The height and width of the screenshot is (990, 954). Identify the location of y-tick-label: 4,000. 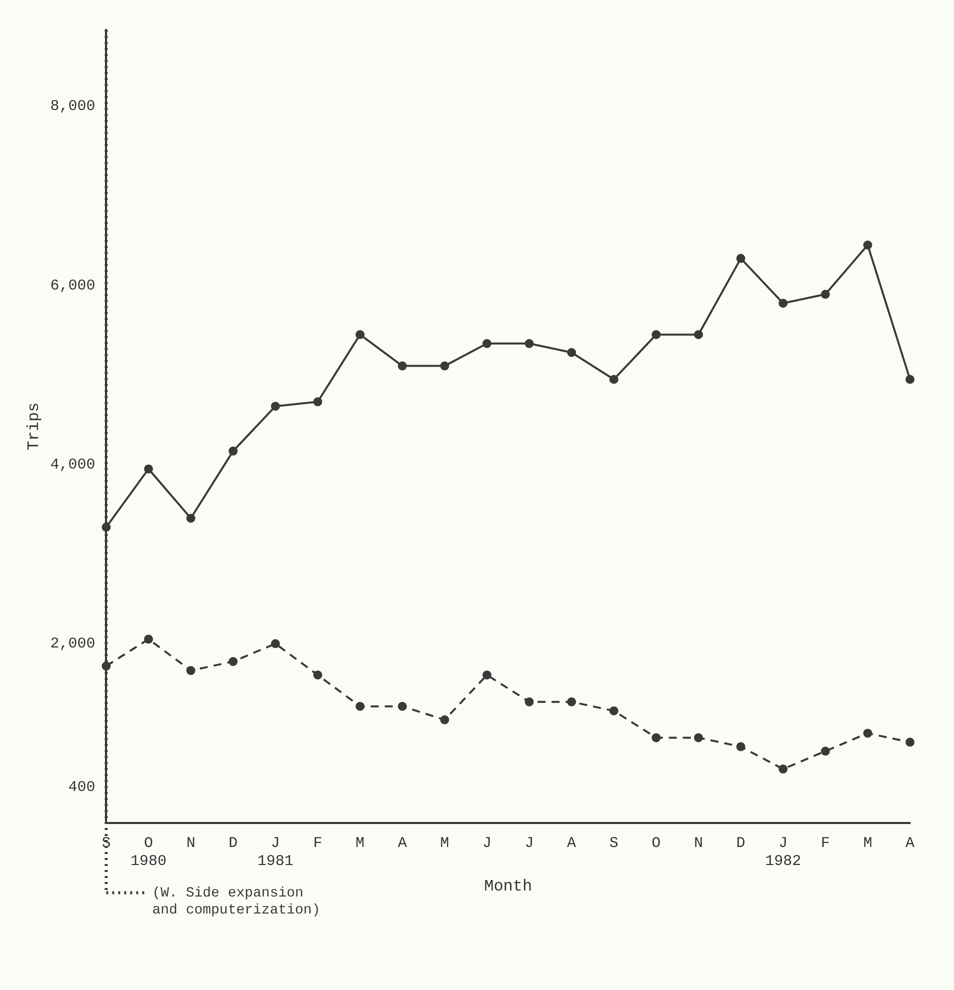
(73, 465).